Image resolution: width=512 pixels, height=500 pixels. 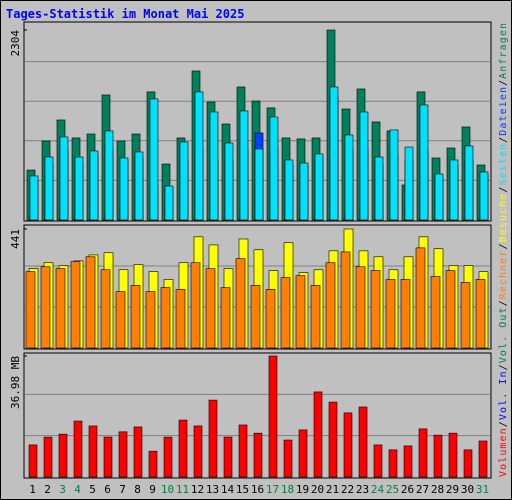 I want to click on x-tick-label: 11, so click(x=182, y=489).